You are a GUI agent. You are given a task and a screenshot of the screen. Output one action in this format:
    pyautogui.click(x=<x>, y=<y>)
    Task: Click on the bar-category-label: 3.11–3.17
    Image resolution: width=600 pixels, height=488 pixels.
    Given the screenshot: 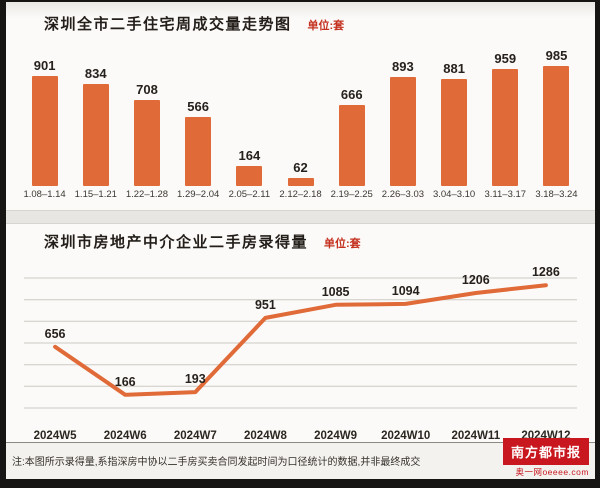 What is the action you would take?
    pyautogui.click(x=505, y=194)
    